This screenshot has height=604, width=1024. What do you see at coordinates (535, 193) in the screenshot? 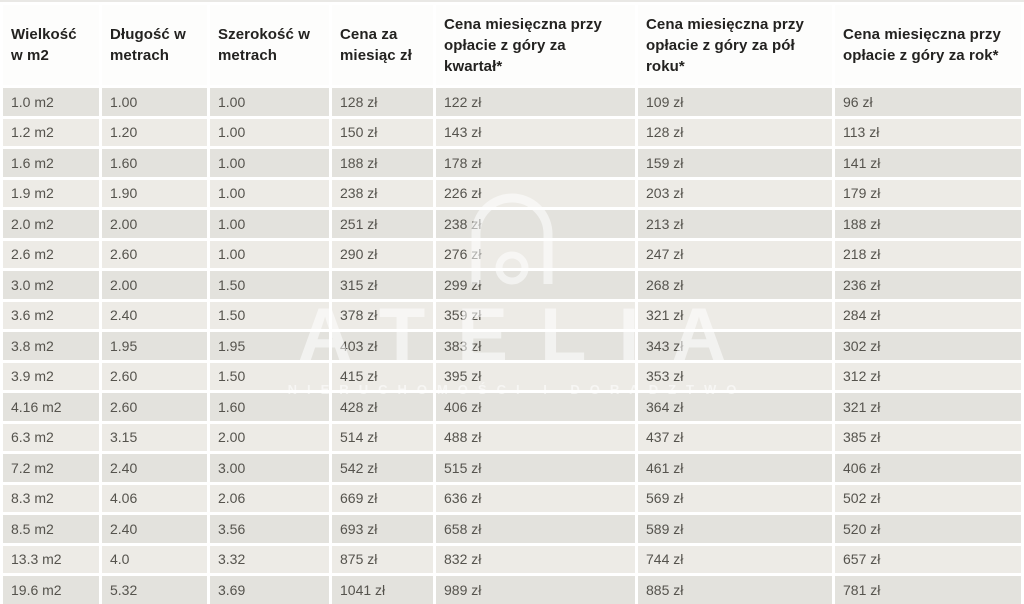
I see `table-cell: 226 zł` at bounding box center [535, 193].